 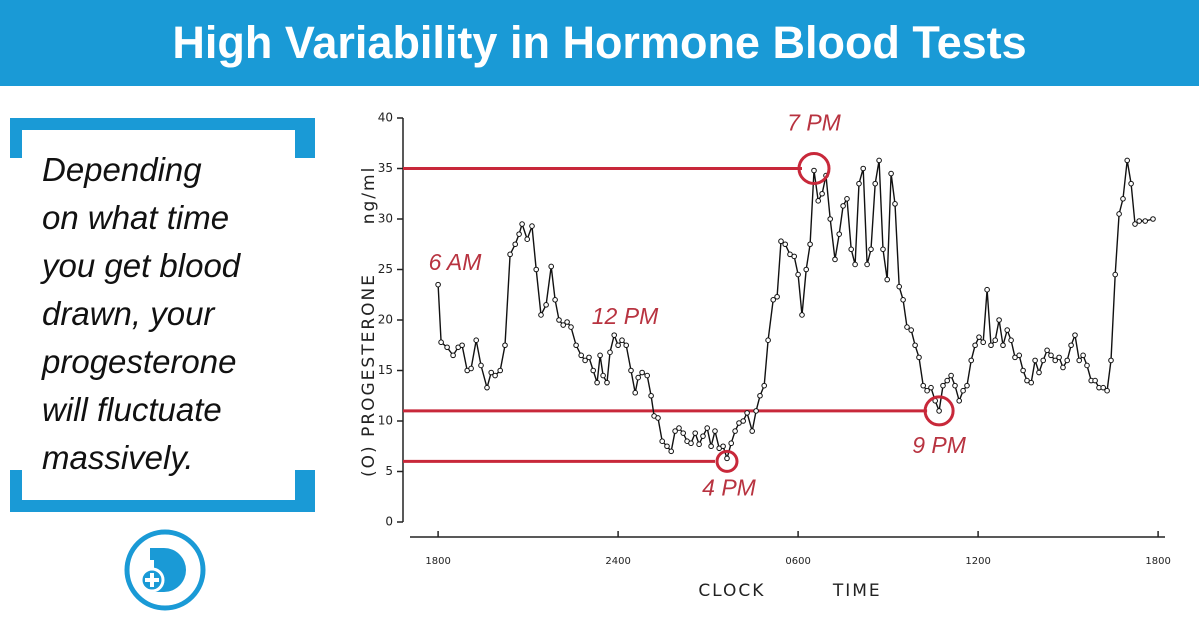 What do you see at coordinates (369, 375) in the screenshot?
I see `y-axis-title: (O) PROGESTERONE` at bounding box center [369, 375].